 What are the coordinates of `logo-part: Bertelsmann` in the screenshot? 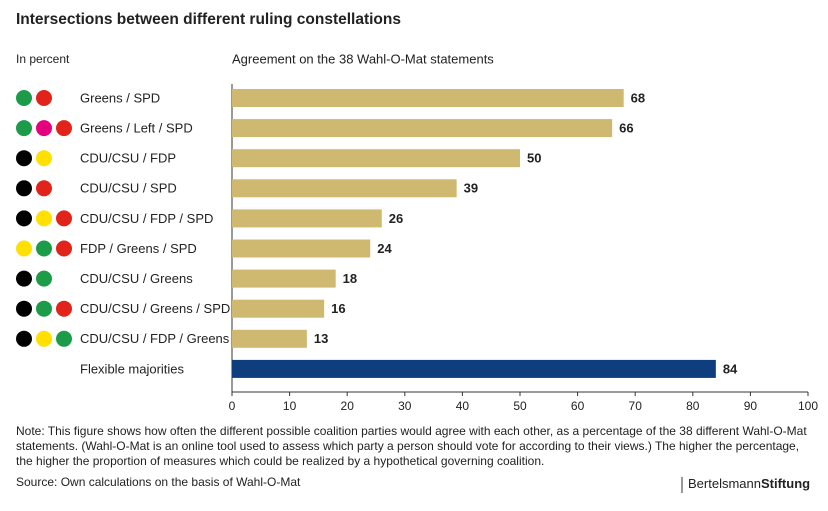 It's located at (724, 483).